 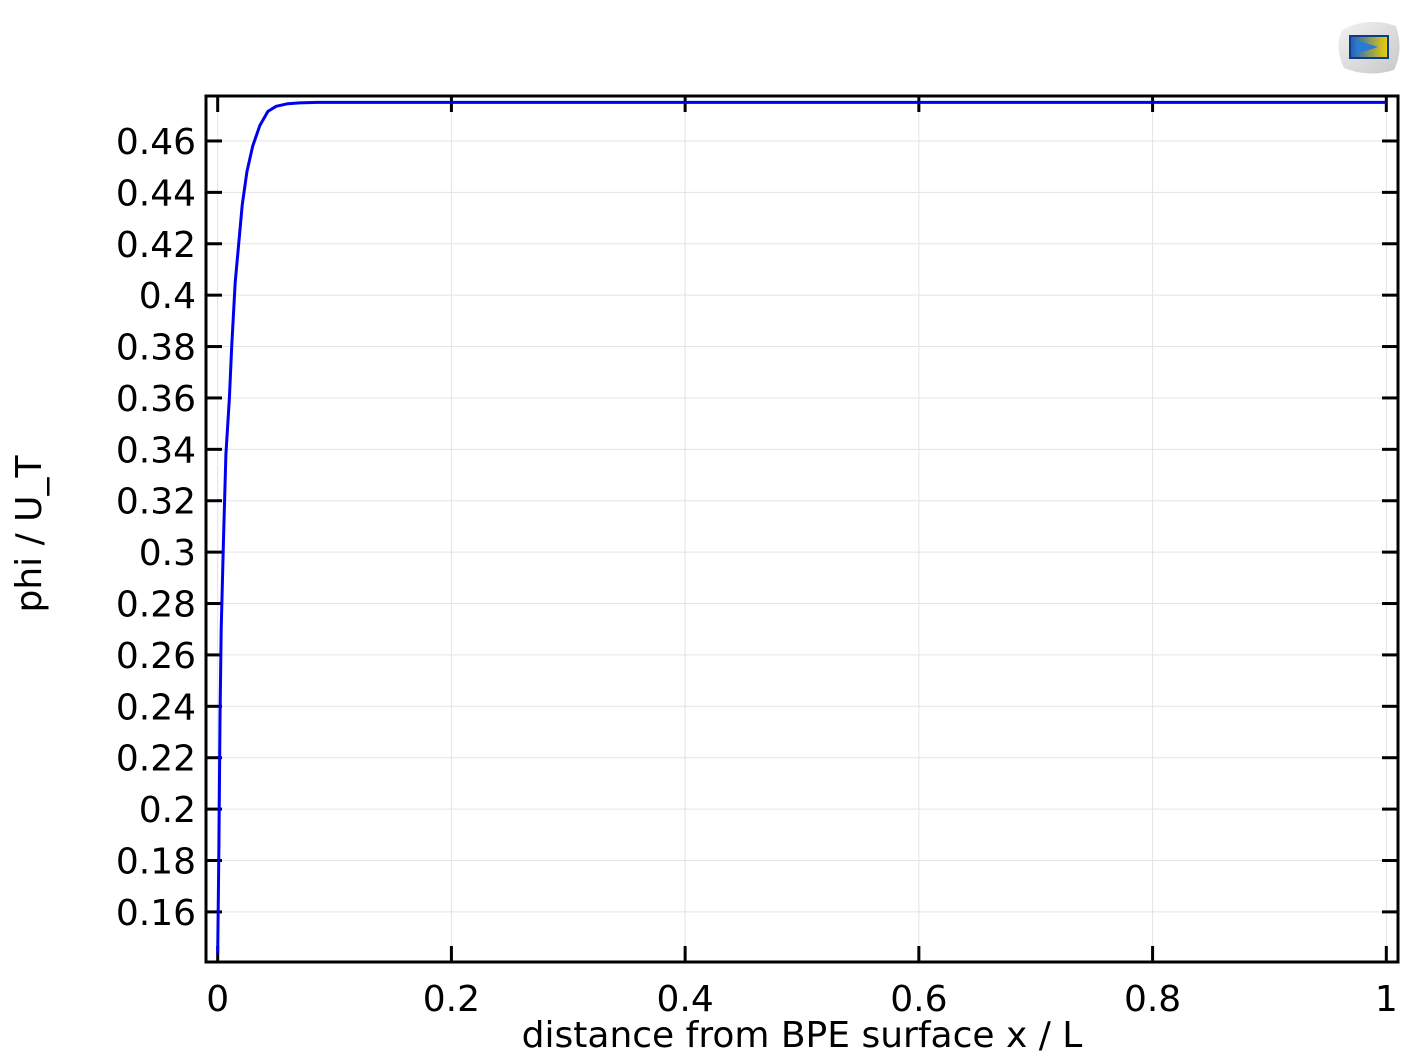 I want to click on app-logo-icon, so click(x=1369, y=47).